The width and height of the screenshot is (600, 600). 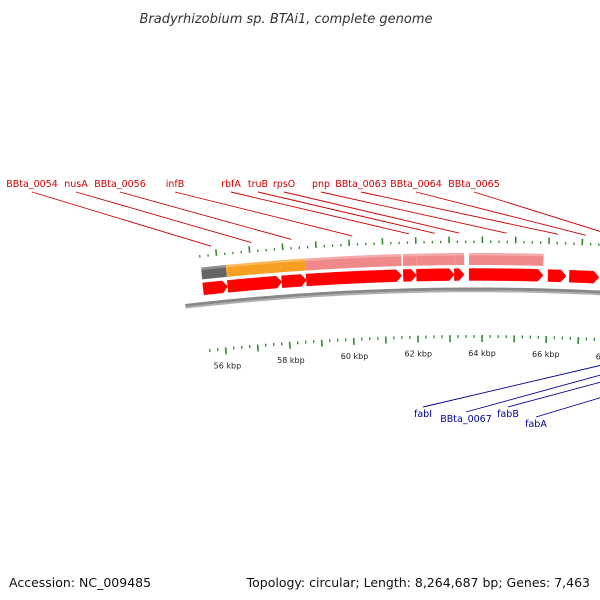 What do you see at coordinates (435, 259) in the screenshot?
I see `gene-bar-trub` at bounding box center [435, 259].